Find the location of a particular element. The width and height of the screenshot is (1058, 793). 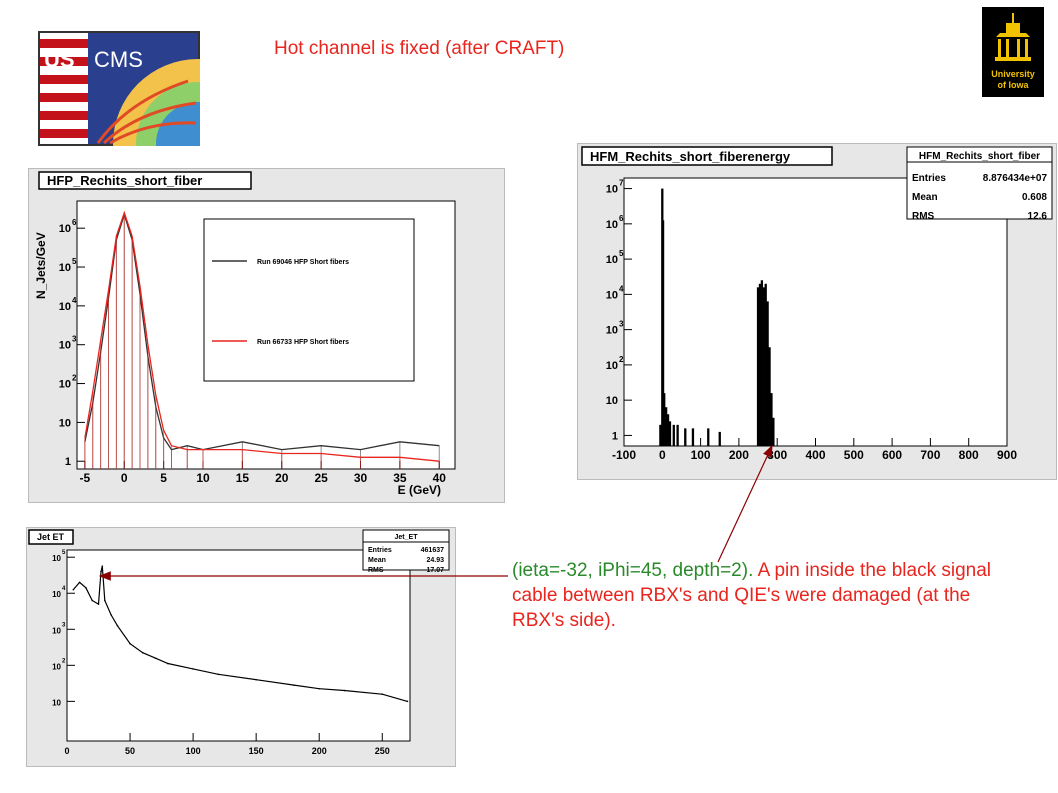

plot-area is located at coordinates (238, 645).